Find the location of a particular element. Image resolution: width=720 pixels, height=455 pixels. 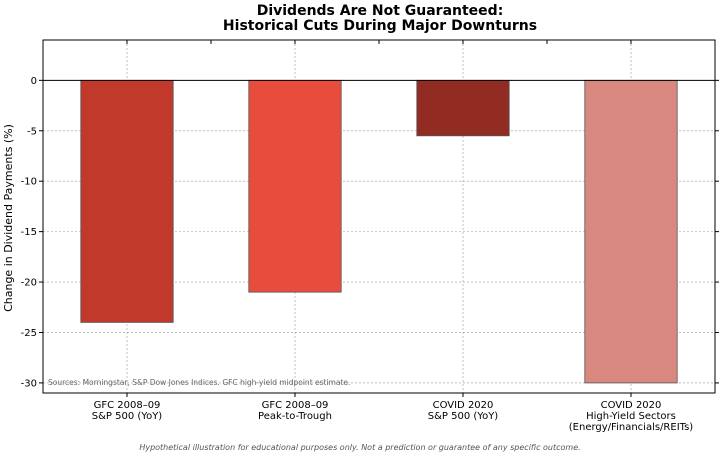

x-category-label: GFC 2008–09 S&P 500 (YoY) is located at coordinates (127, 411).